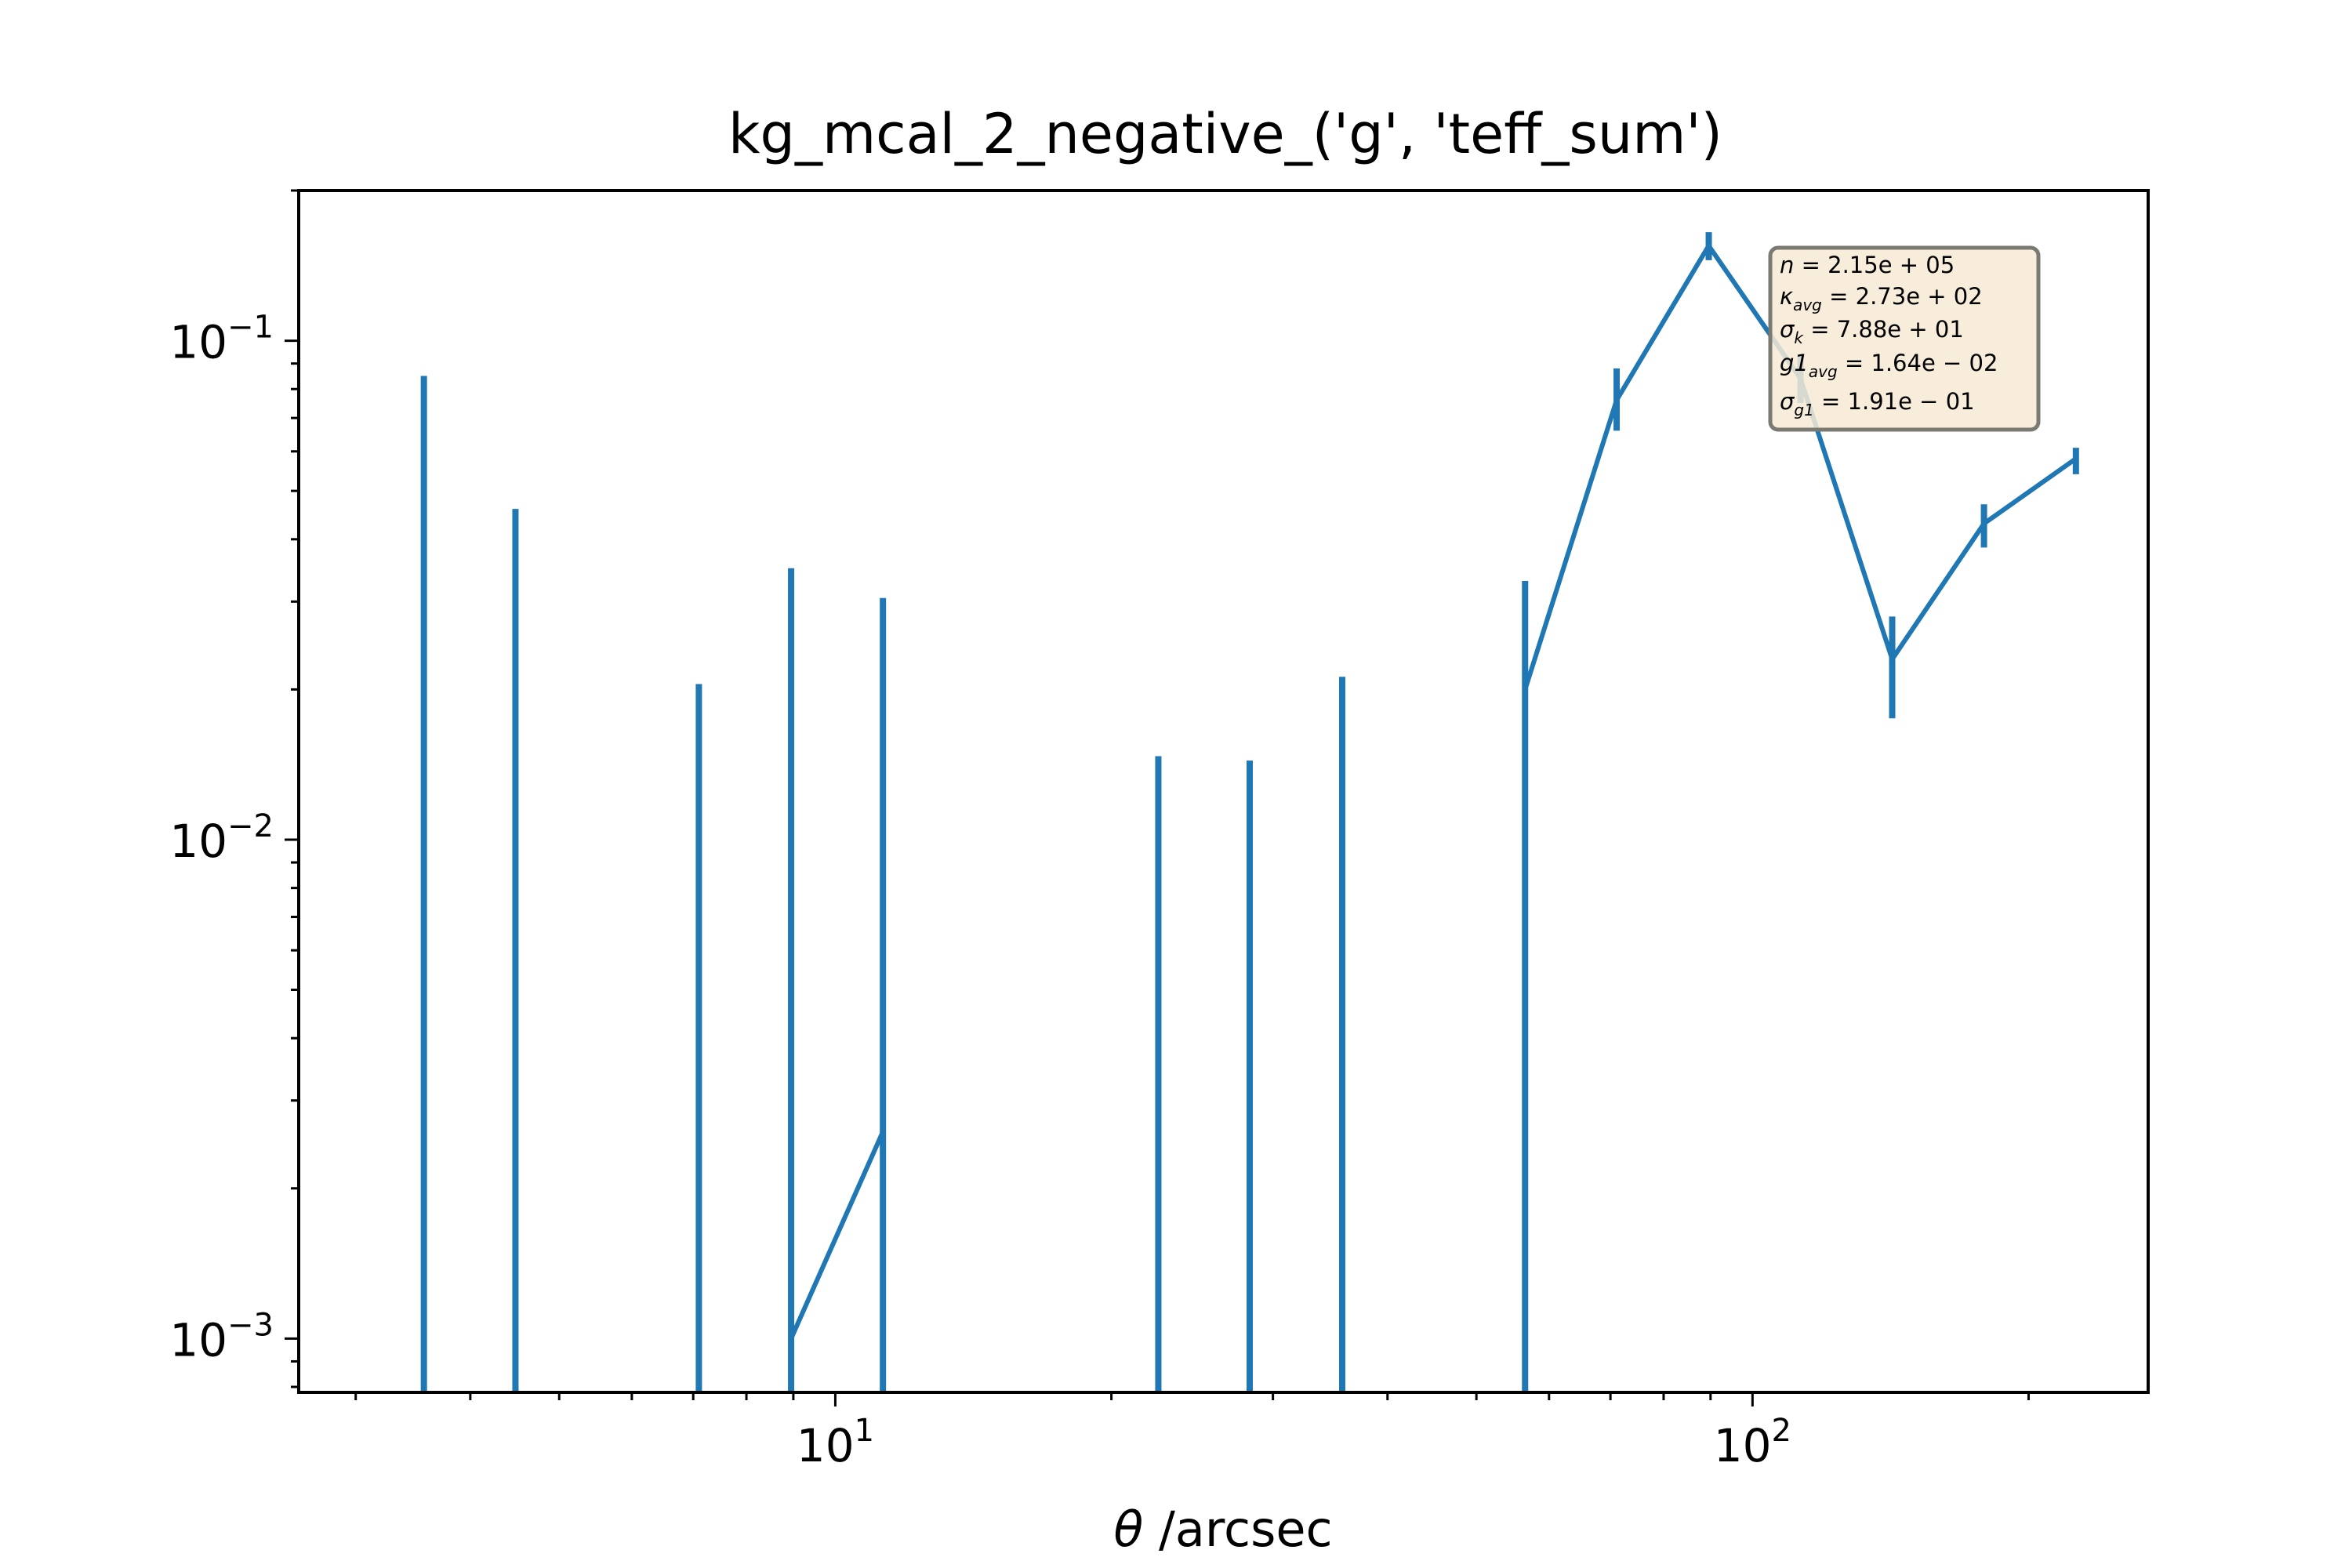 This screenshot has width=2352, height=1568. I want to click on stats-g1-avg: g1avg = 1.64e − 02, so click(1889, 365).